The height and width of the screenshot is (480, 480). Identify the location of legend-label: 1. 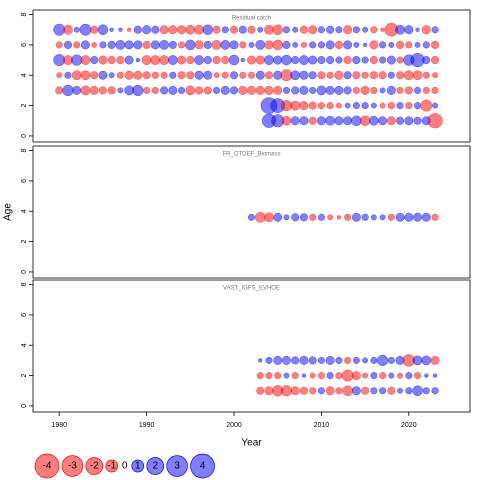
(138, 466).